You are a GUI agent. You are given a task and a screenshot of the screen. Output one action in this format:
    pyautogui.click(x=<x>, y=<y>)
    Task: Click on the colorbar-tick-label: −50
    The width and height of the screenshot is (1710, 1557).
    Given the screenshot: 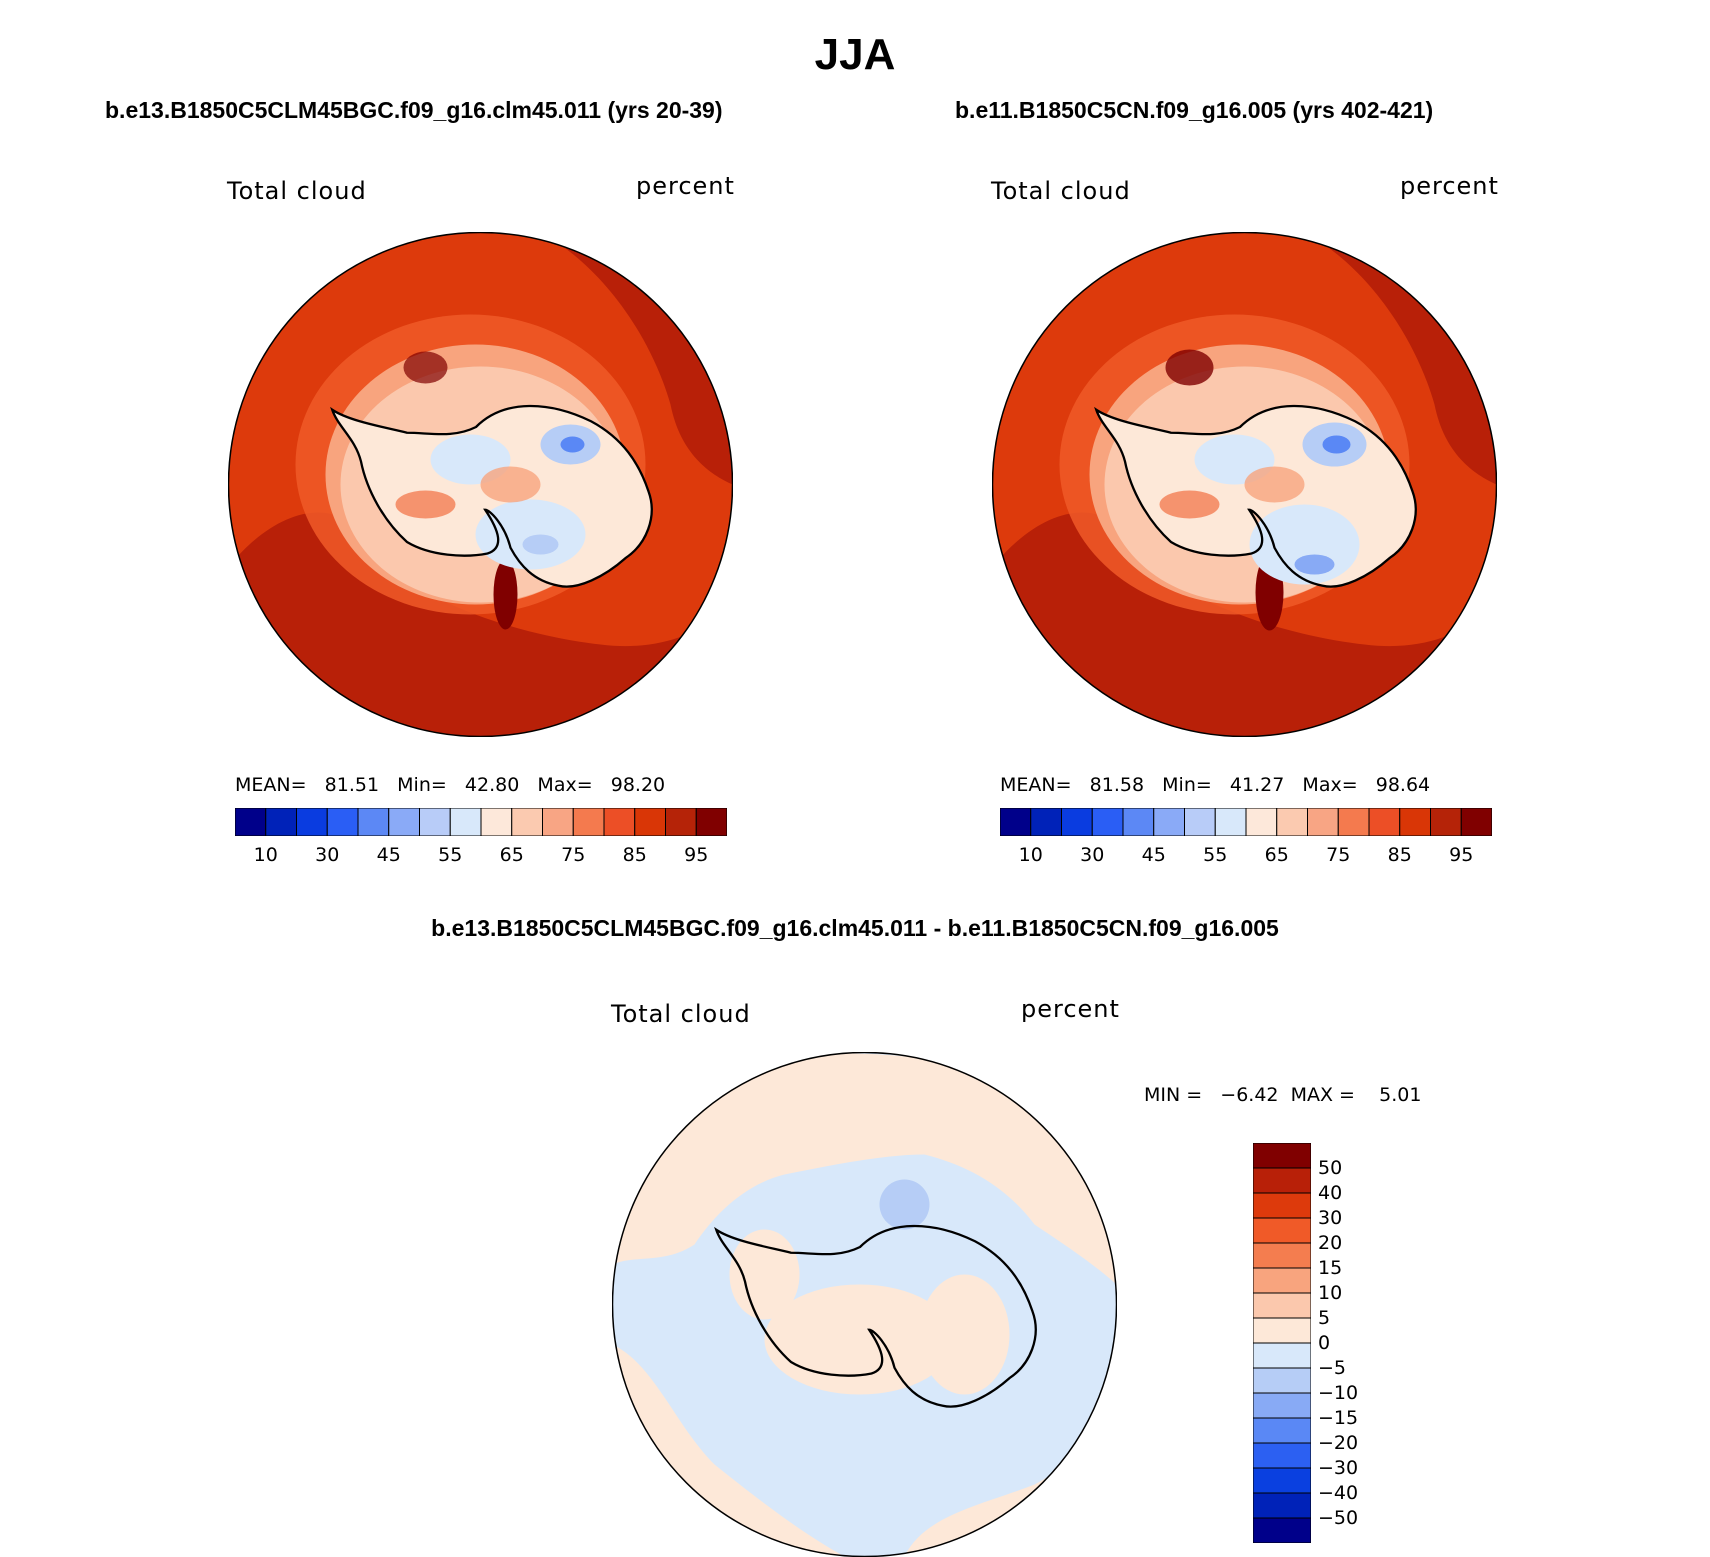 What is the action you would take?
    pyautogui.click(x=1338, y=1518)
    